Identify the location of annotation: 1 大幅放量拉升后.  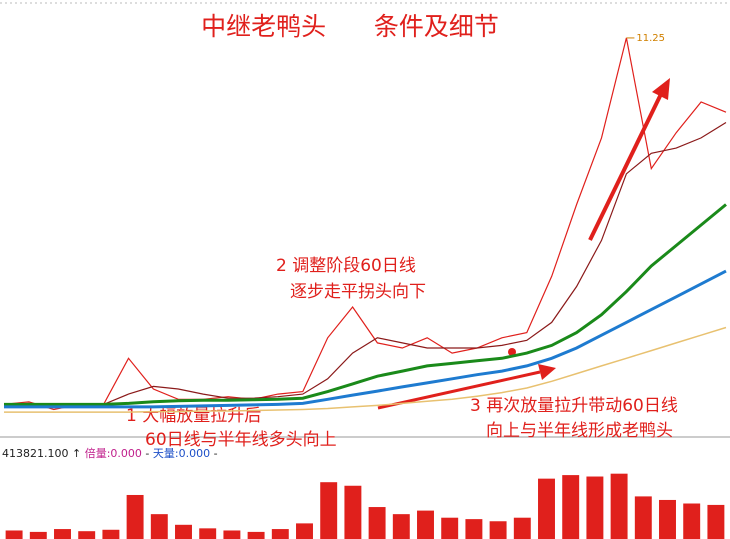
(193, 416).